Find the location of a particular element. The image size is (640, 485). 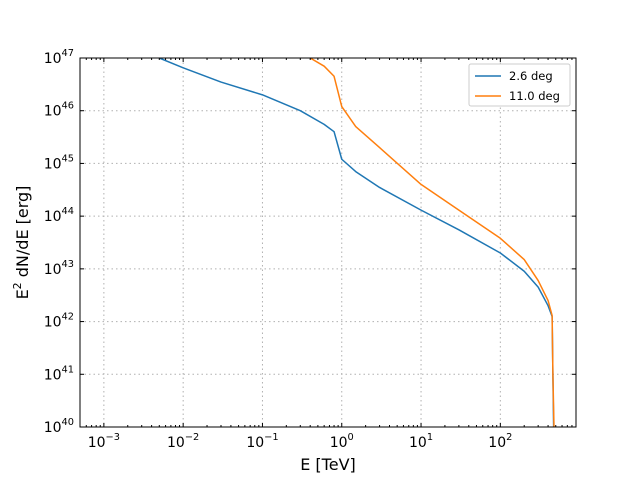

y-tick-label: 1046 is located at coordinates (59, 110).